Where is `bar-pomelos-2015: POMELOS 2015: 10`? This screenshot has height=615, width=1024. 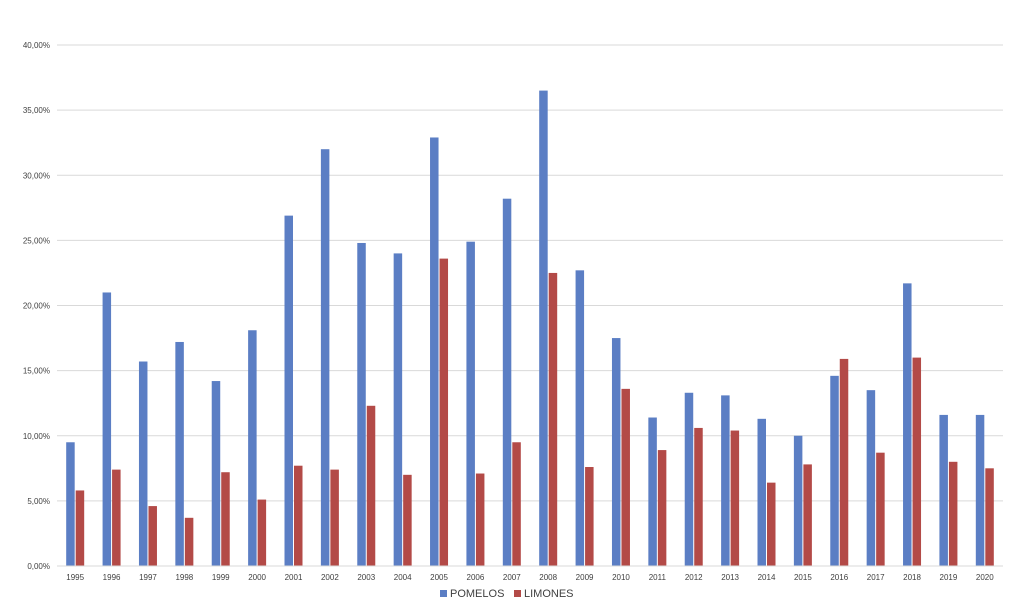
bar-pomelos-2015: POMELOS 2015: 10 is located at coordinates (798, 500).